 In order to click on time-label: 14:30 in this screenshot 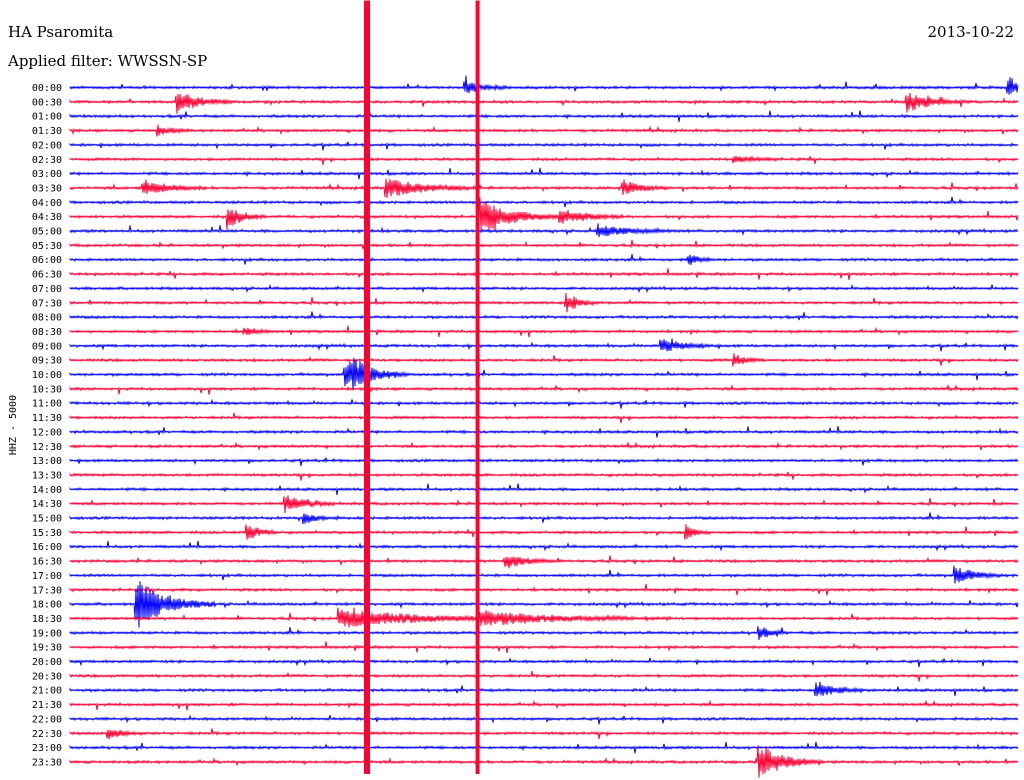, I will do `click(47, 504)`.